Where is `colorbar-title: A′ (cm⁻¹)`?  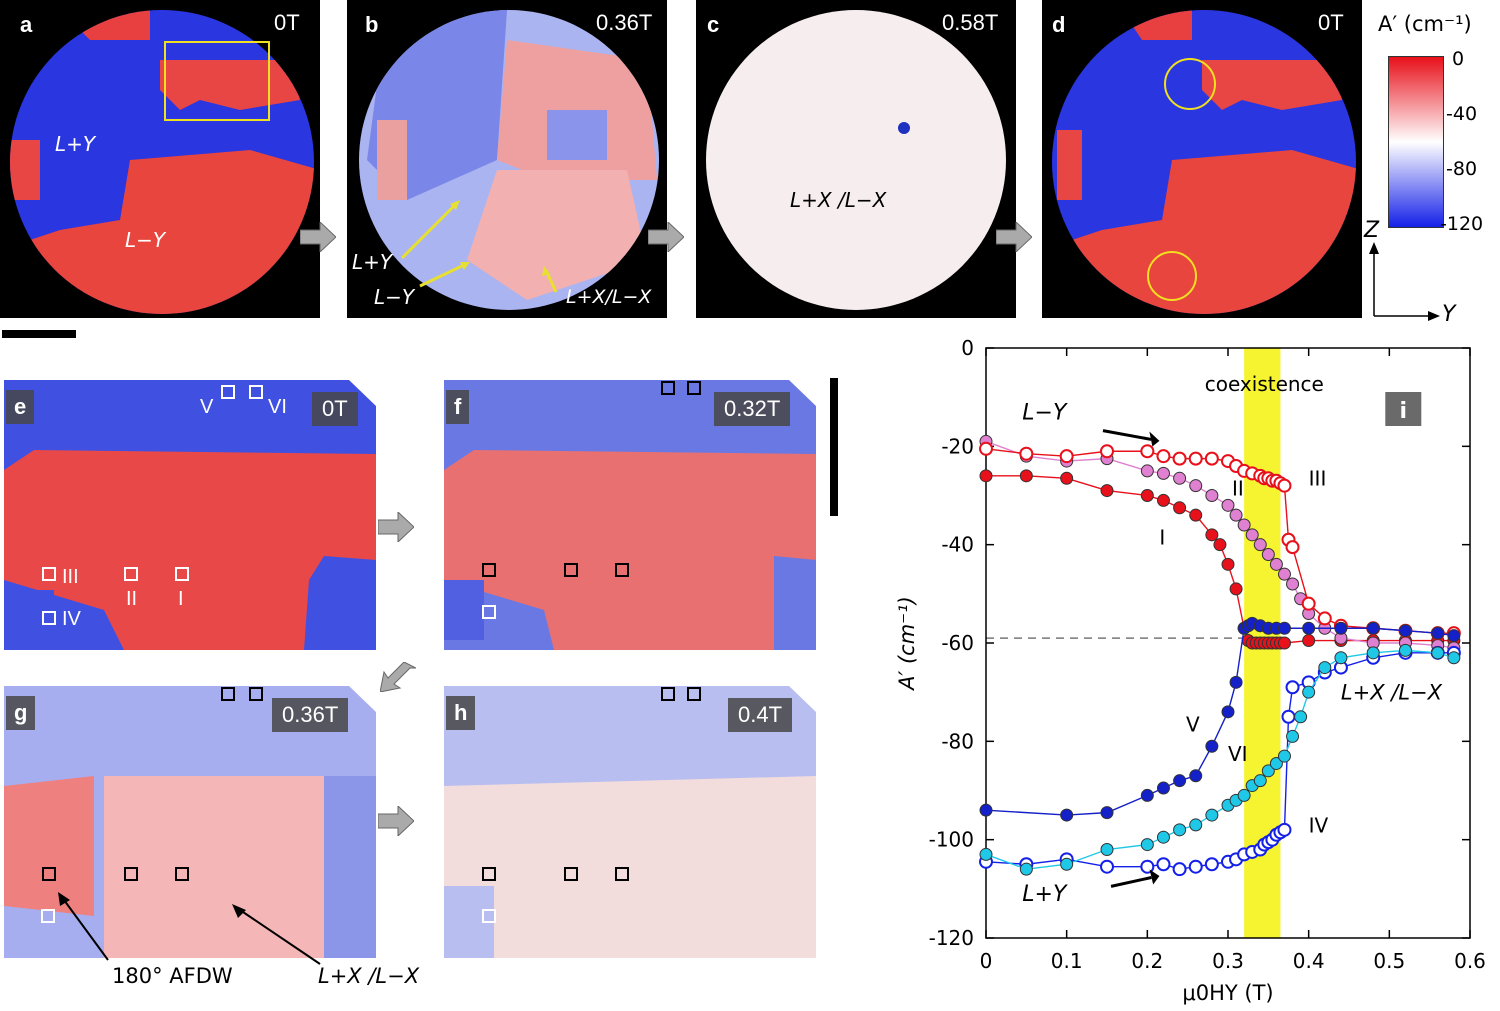 colorbar-title: A′ (cm⁻¹) is located at coordinates (1425, 24).